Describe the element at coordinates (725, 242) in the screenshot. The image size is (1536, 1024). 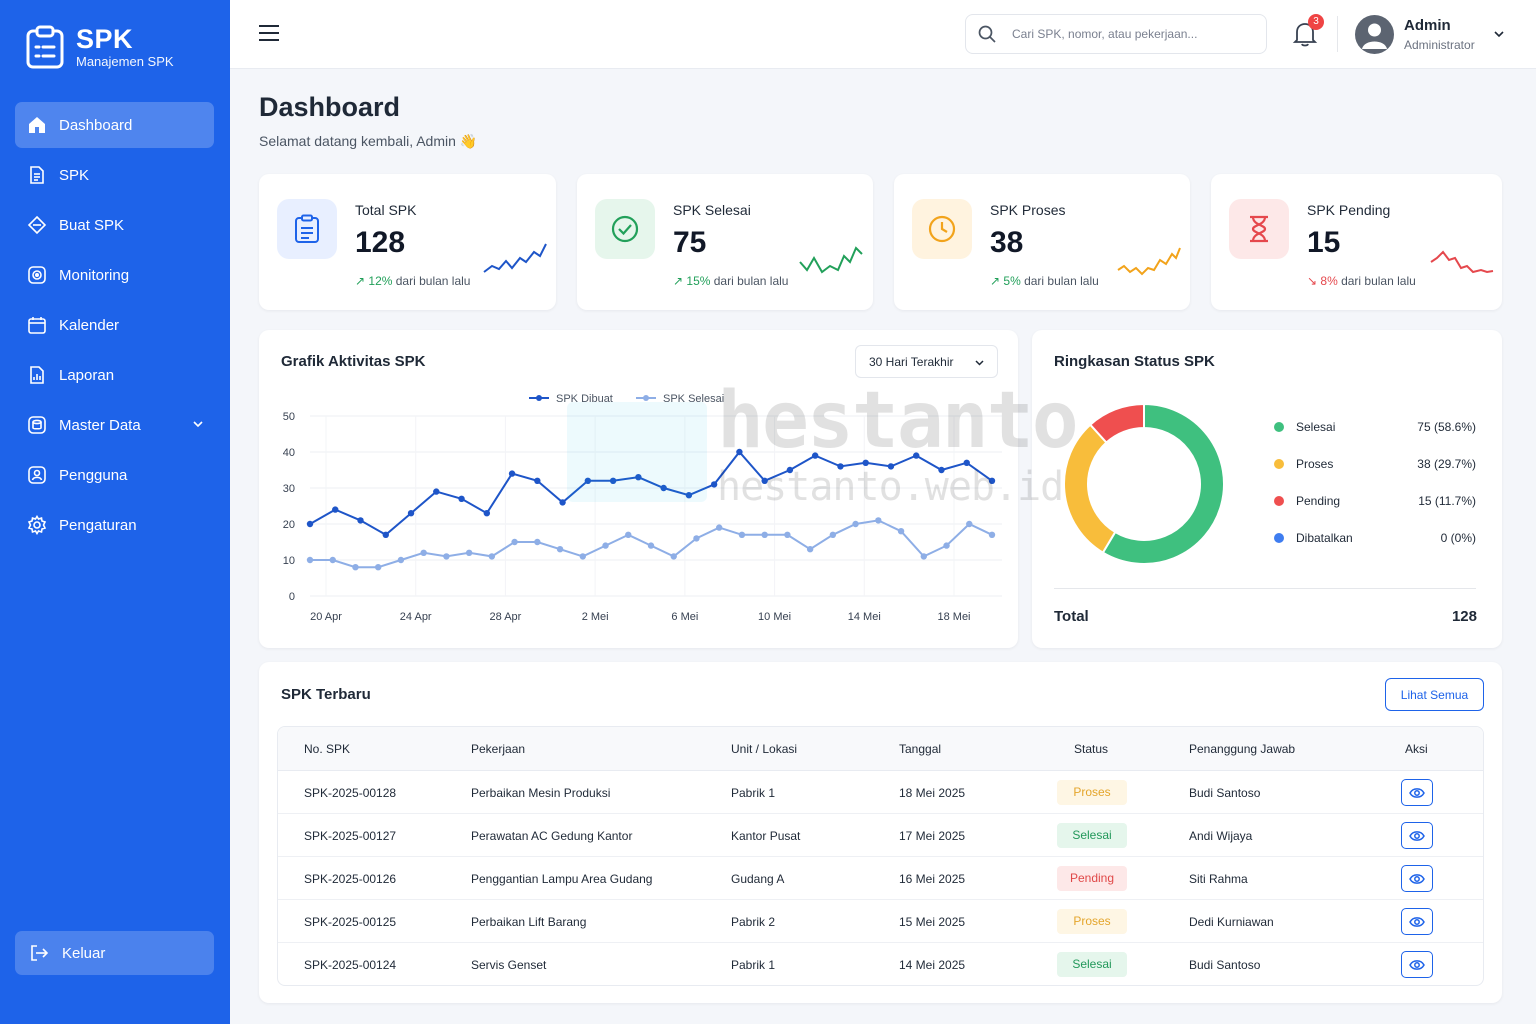
I see `stat-card-selesai: SPK Selesai 75 ↗ 15% dari bulan lalu` at that location.